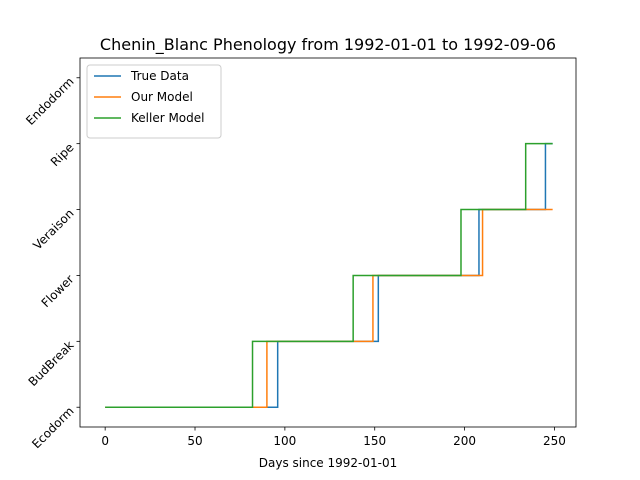 This screenshot has height=480, width=640. What do you see at coordinates (167, 118) in the screenshot?
I see `legend-label: Keller Model` at bounding box center [167, 118].